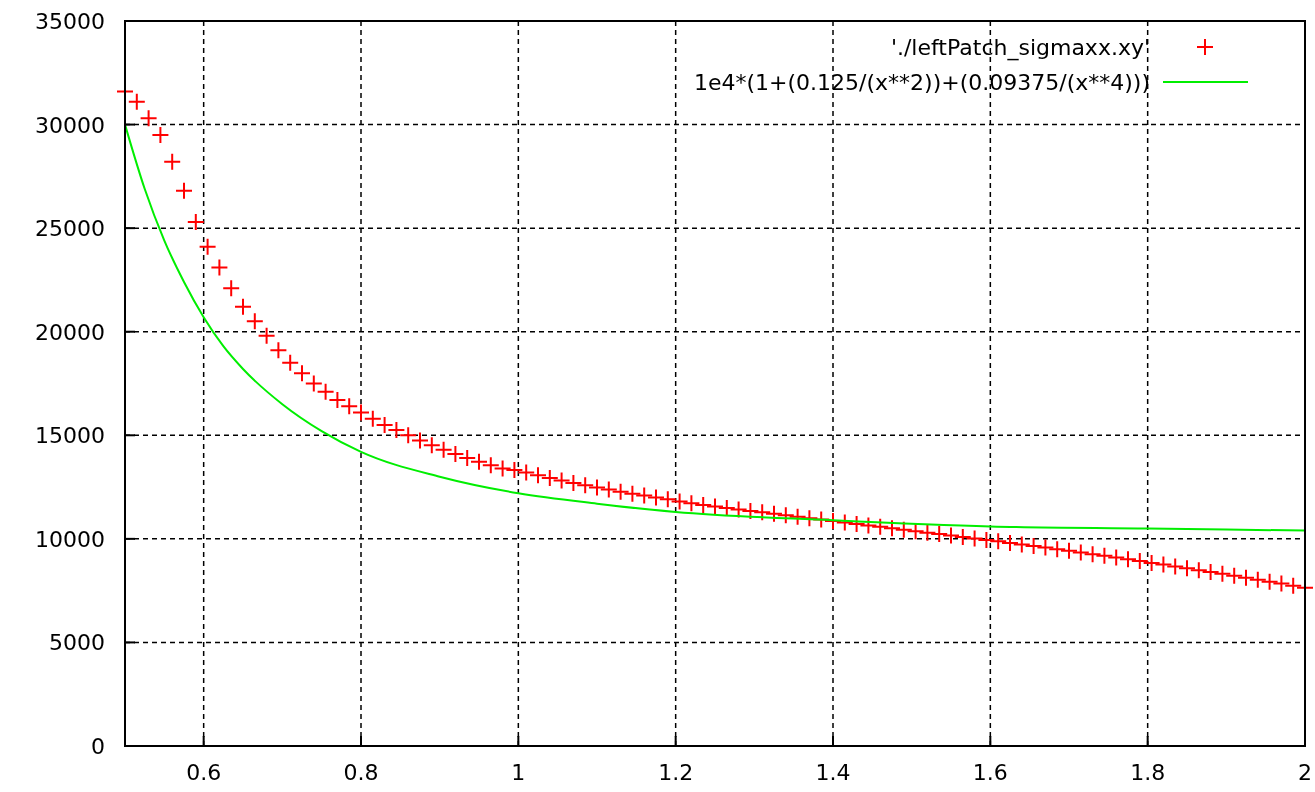 This screenshot has width=1315, height=792. Describe the element at coordinates (1305, 772) in the screenshot. I see `x-tick-label: 2` at that location.